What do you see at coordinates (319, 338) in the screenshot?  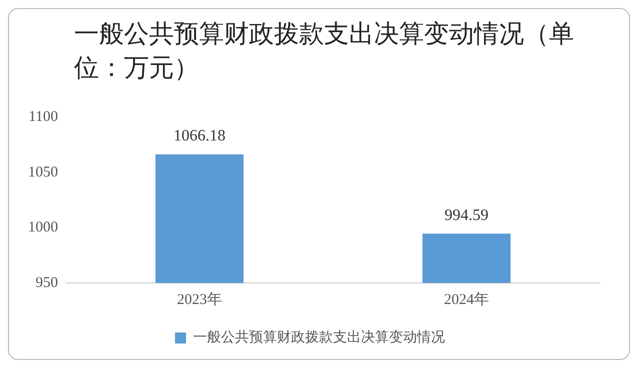 I see `legend-label: 一般公共预算财政拨款支出决算变动情况` at bounding box center [319, 338].